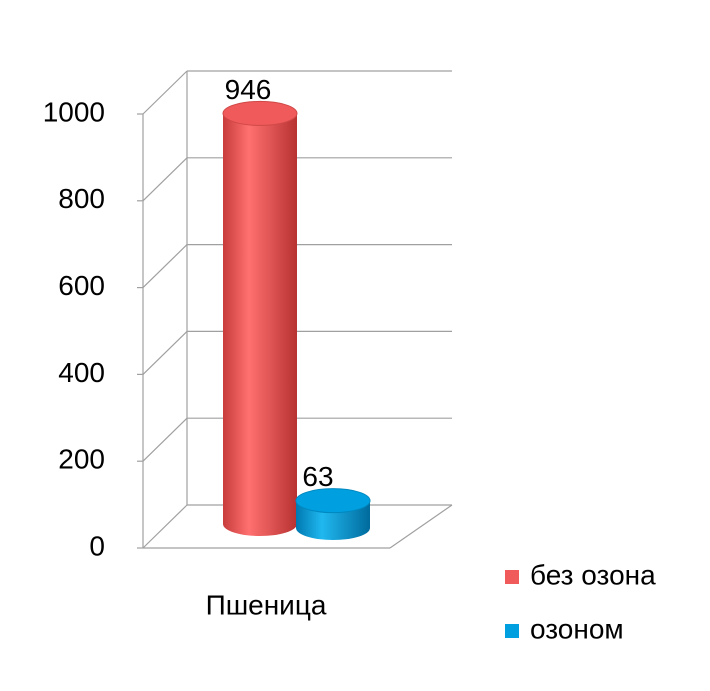  I want to click on y-tick-label: 0, so click(97, 545).